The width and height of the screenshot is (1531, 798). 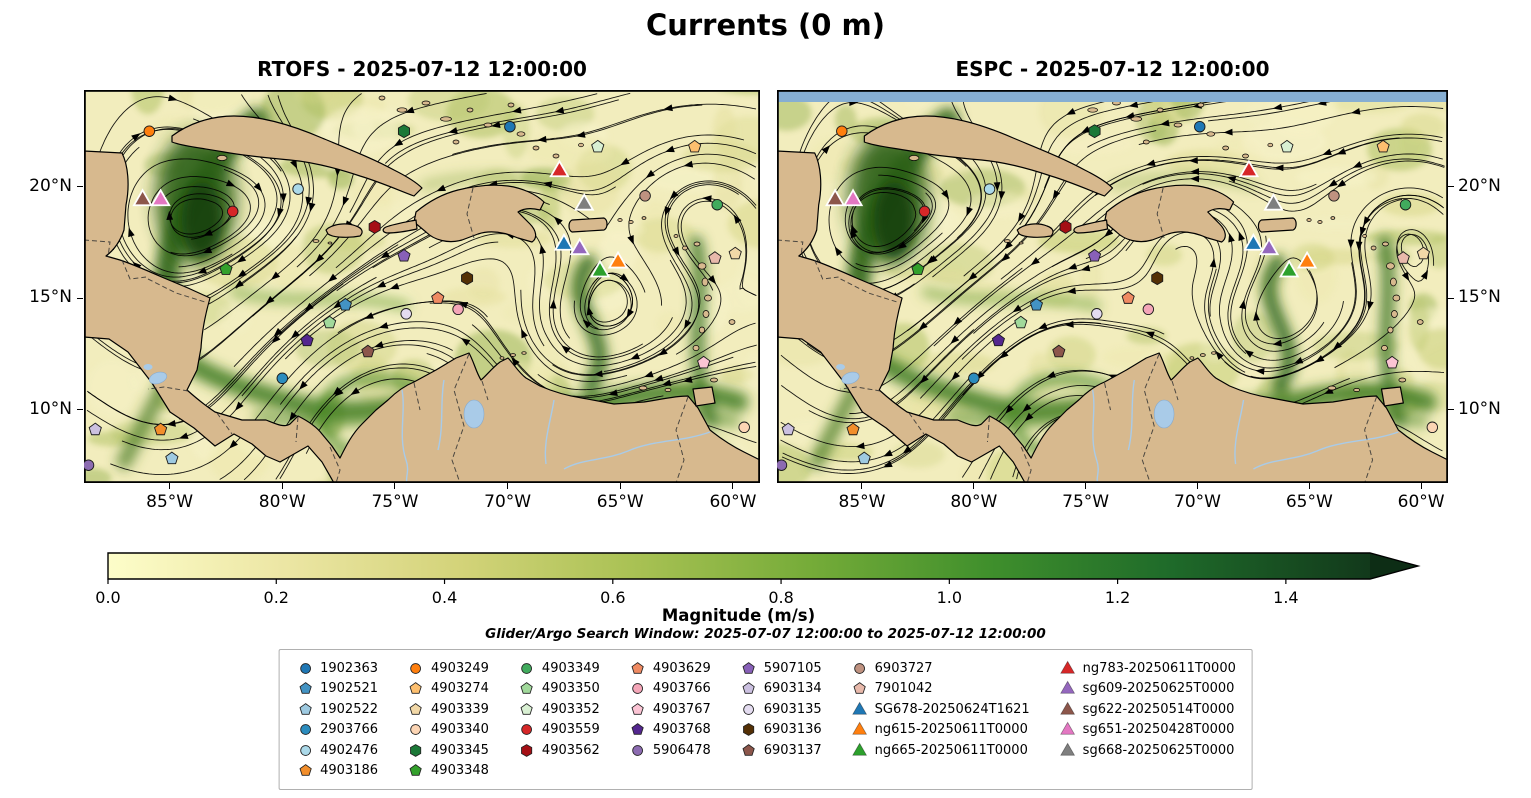 What do you see at coordinates (1289, 268) in the screenshot?
I see `platform-marker-ng665-20250611T0000` at bounding box center [1289, 268].